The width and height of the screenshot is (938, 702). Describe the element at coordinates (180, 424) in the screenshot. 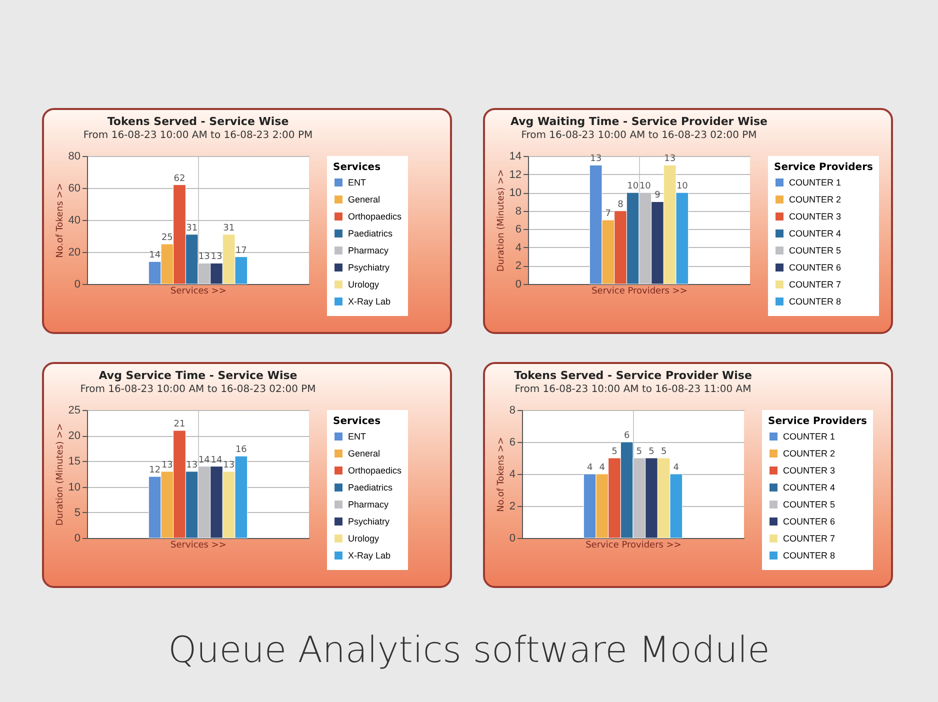

I see `data-label: 21` at that location.